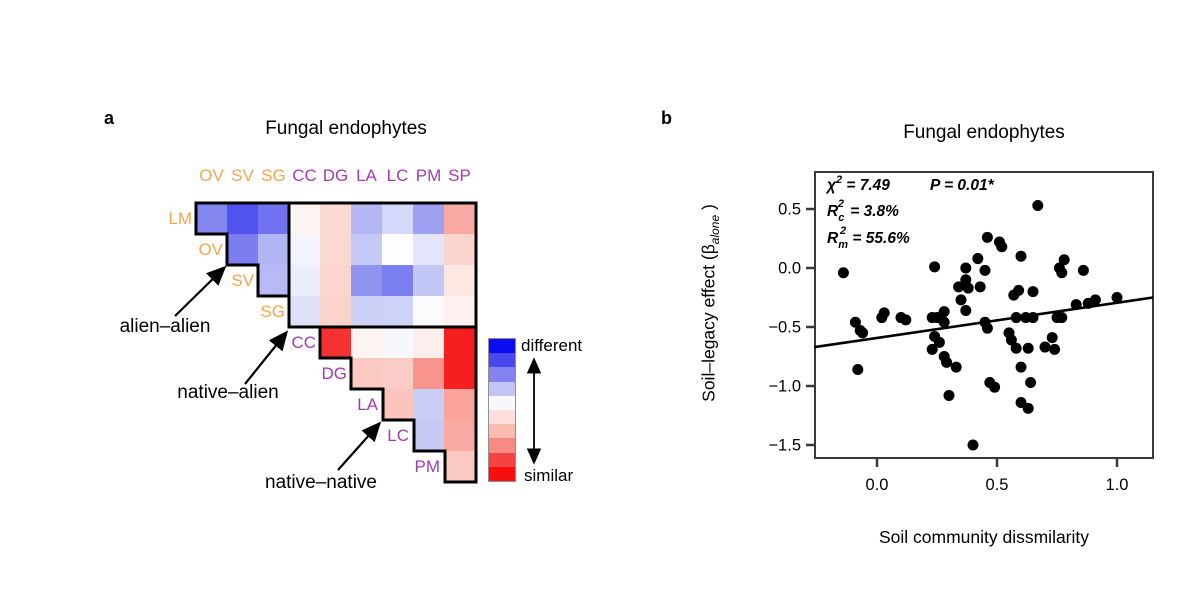  I want to click on heatmap-cell-LM-SP, so click(459, 218).